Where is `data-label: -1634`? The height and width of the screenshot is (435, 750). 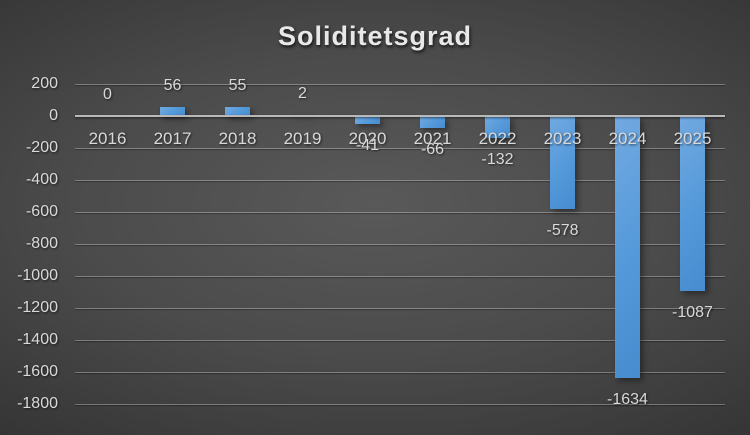
data-label: -1634 is located at coordinates (627, 400).